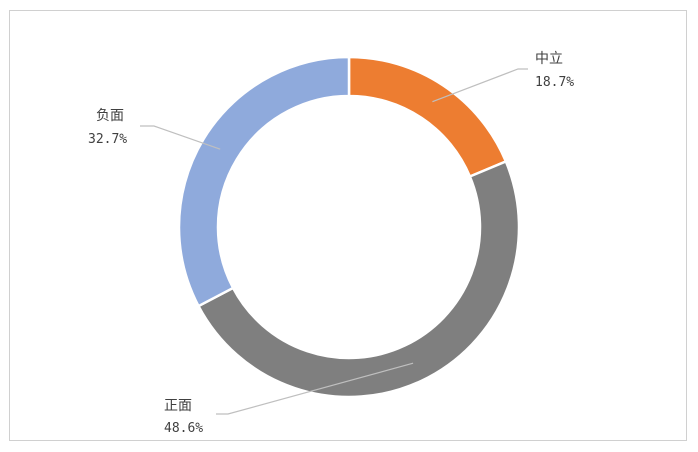 Image resolution: width=698 pixels, height=452 pixels. Describe the element at coordinates (315, 388) in the screenshot. I see `leader-line-positive` at that location.